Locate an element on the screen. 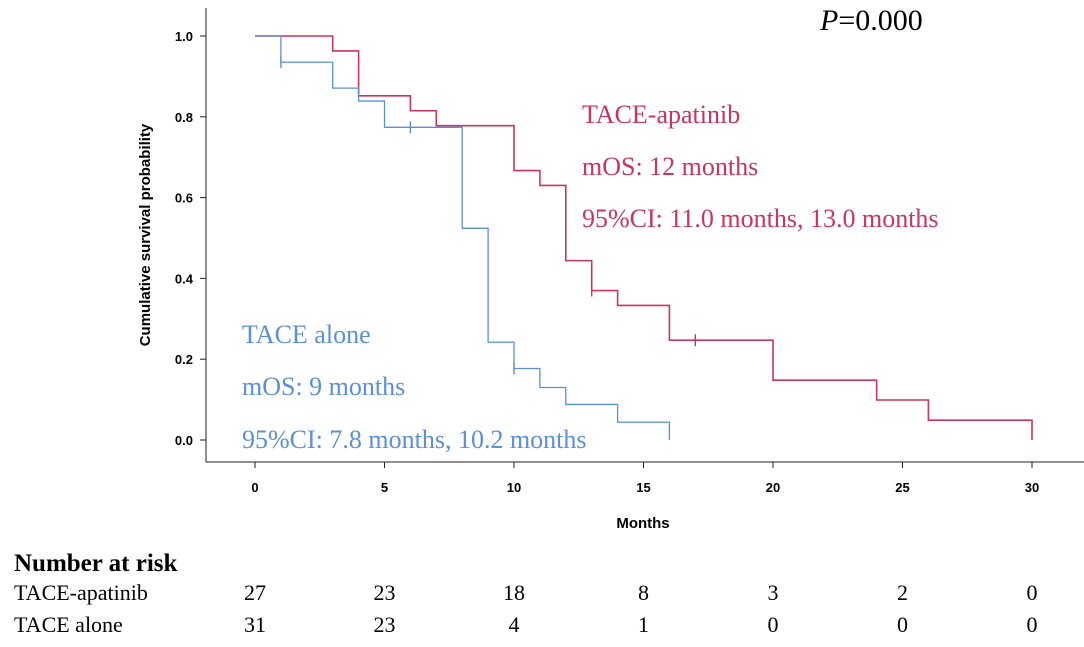 The width and height of the screenshot is (1084, 647). x-tick-label: 10 is located at coordinates (514, 487).